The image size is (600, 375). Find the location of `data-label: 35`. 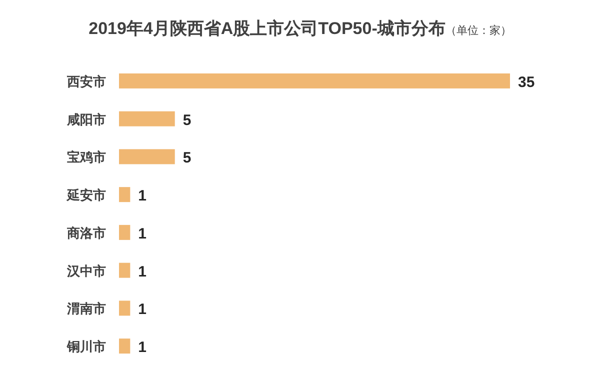

data-label: 35 is located at coordinates (526, 82).